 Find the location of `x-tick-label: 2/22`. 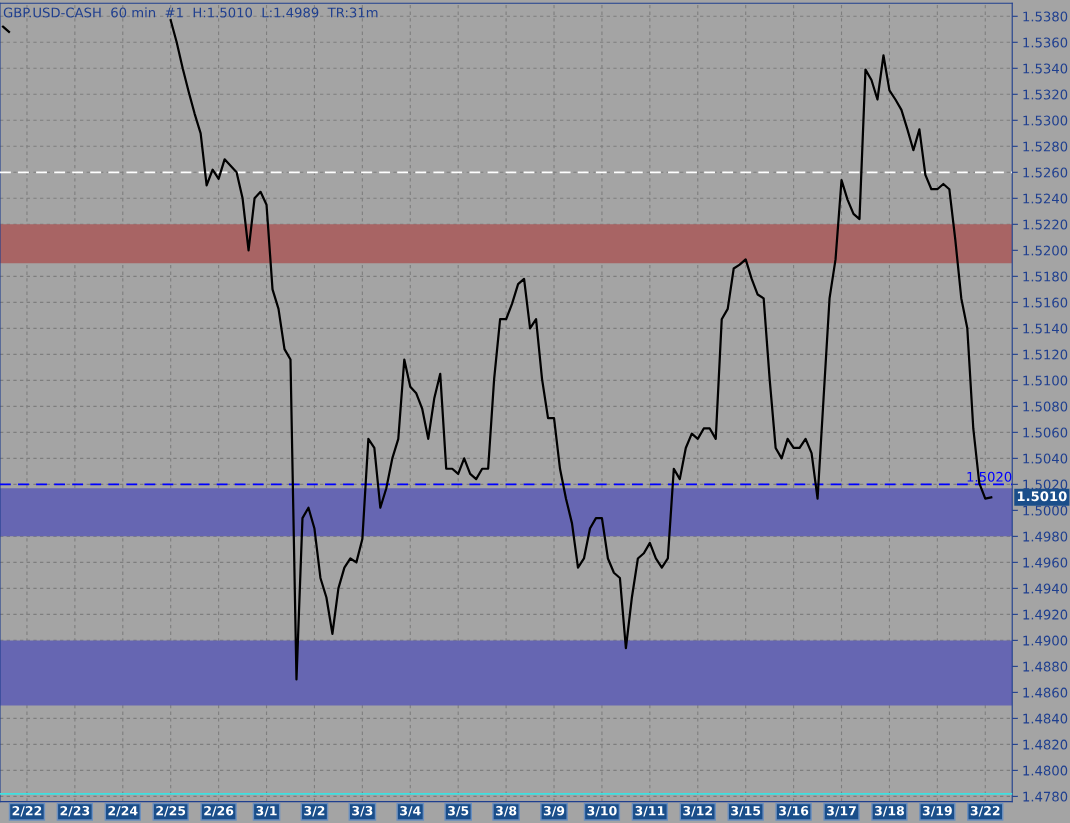

x-tick-label: 2/22 is located at coordinates (27, 811).